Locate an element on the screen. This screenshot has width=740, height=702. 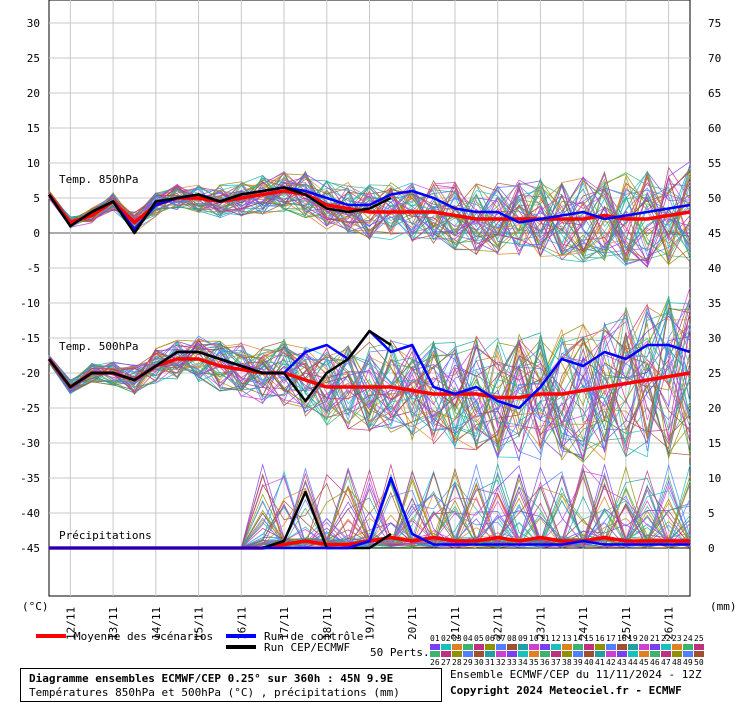
member-number: 25 is located at coordinates (699, 638).